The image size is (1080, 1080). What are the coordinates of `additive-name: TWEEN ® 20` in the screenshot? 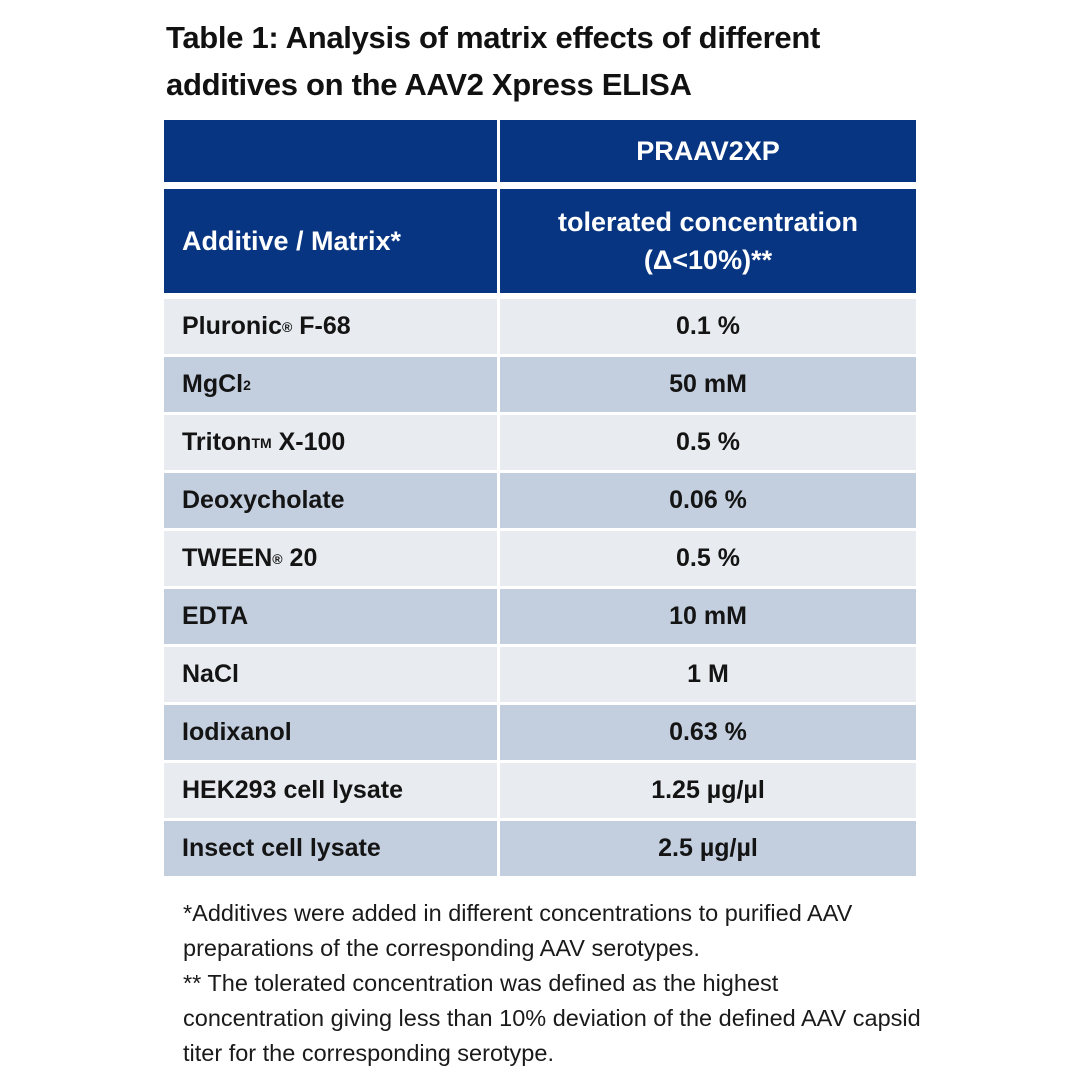 It's located at (330, 558).